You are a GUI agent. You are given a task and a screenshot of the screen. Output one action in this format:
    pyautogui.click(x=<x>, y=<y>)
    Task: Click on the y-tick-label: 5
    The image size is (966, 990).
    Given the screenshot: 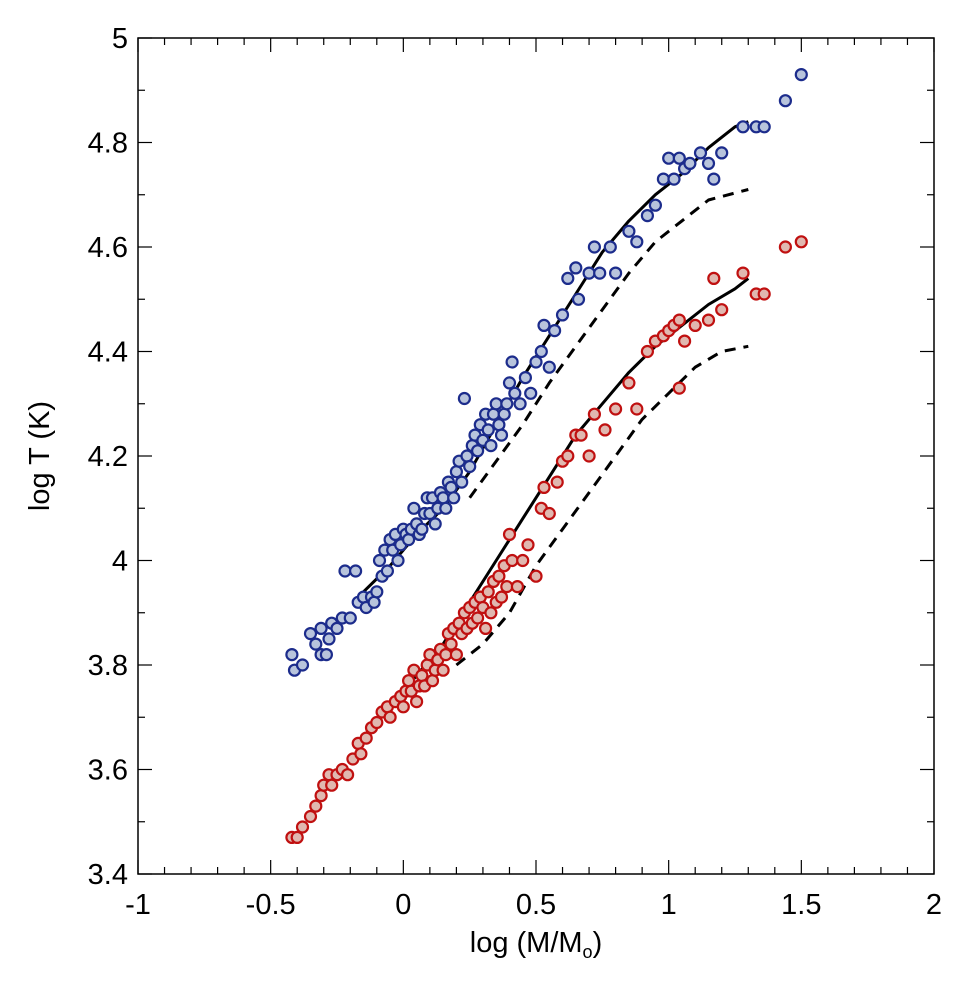 What is the action you would take?
    pyautogui.click(x=120, y=39)
    